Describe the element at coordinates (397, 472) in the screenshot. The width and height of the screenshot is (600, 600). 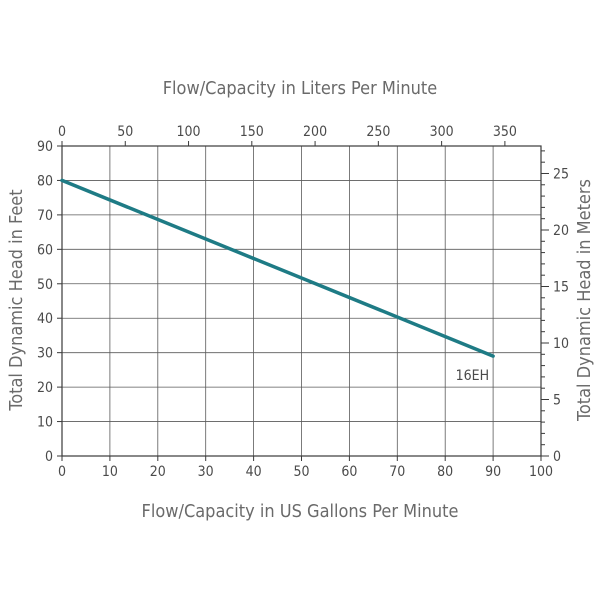
I see `bottom-tick-label: 70` at that location.